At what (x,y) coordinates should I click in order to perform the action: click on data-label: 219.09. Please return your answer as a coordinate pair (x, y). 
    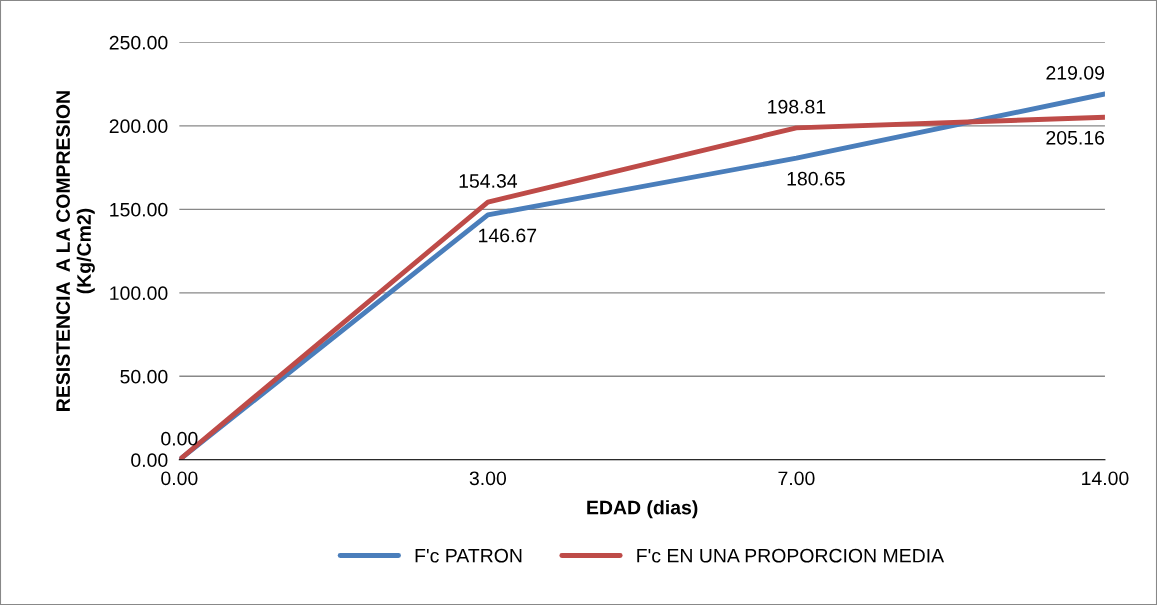
    Looking at the image, I should click on (1075, 72).